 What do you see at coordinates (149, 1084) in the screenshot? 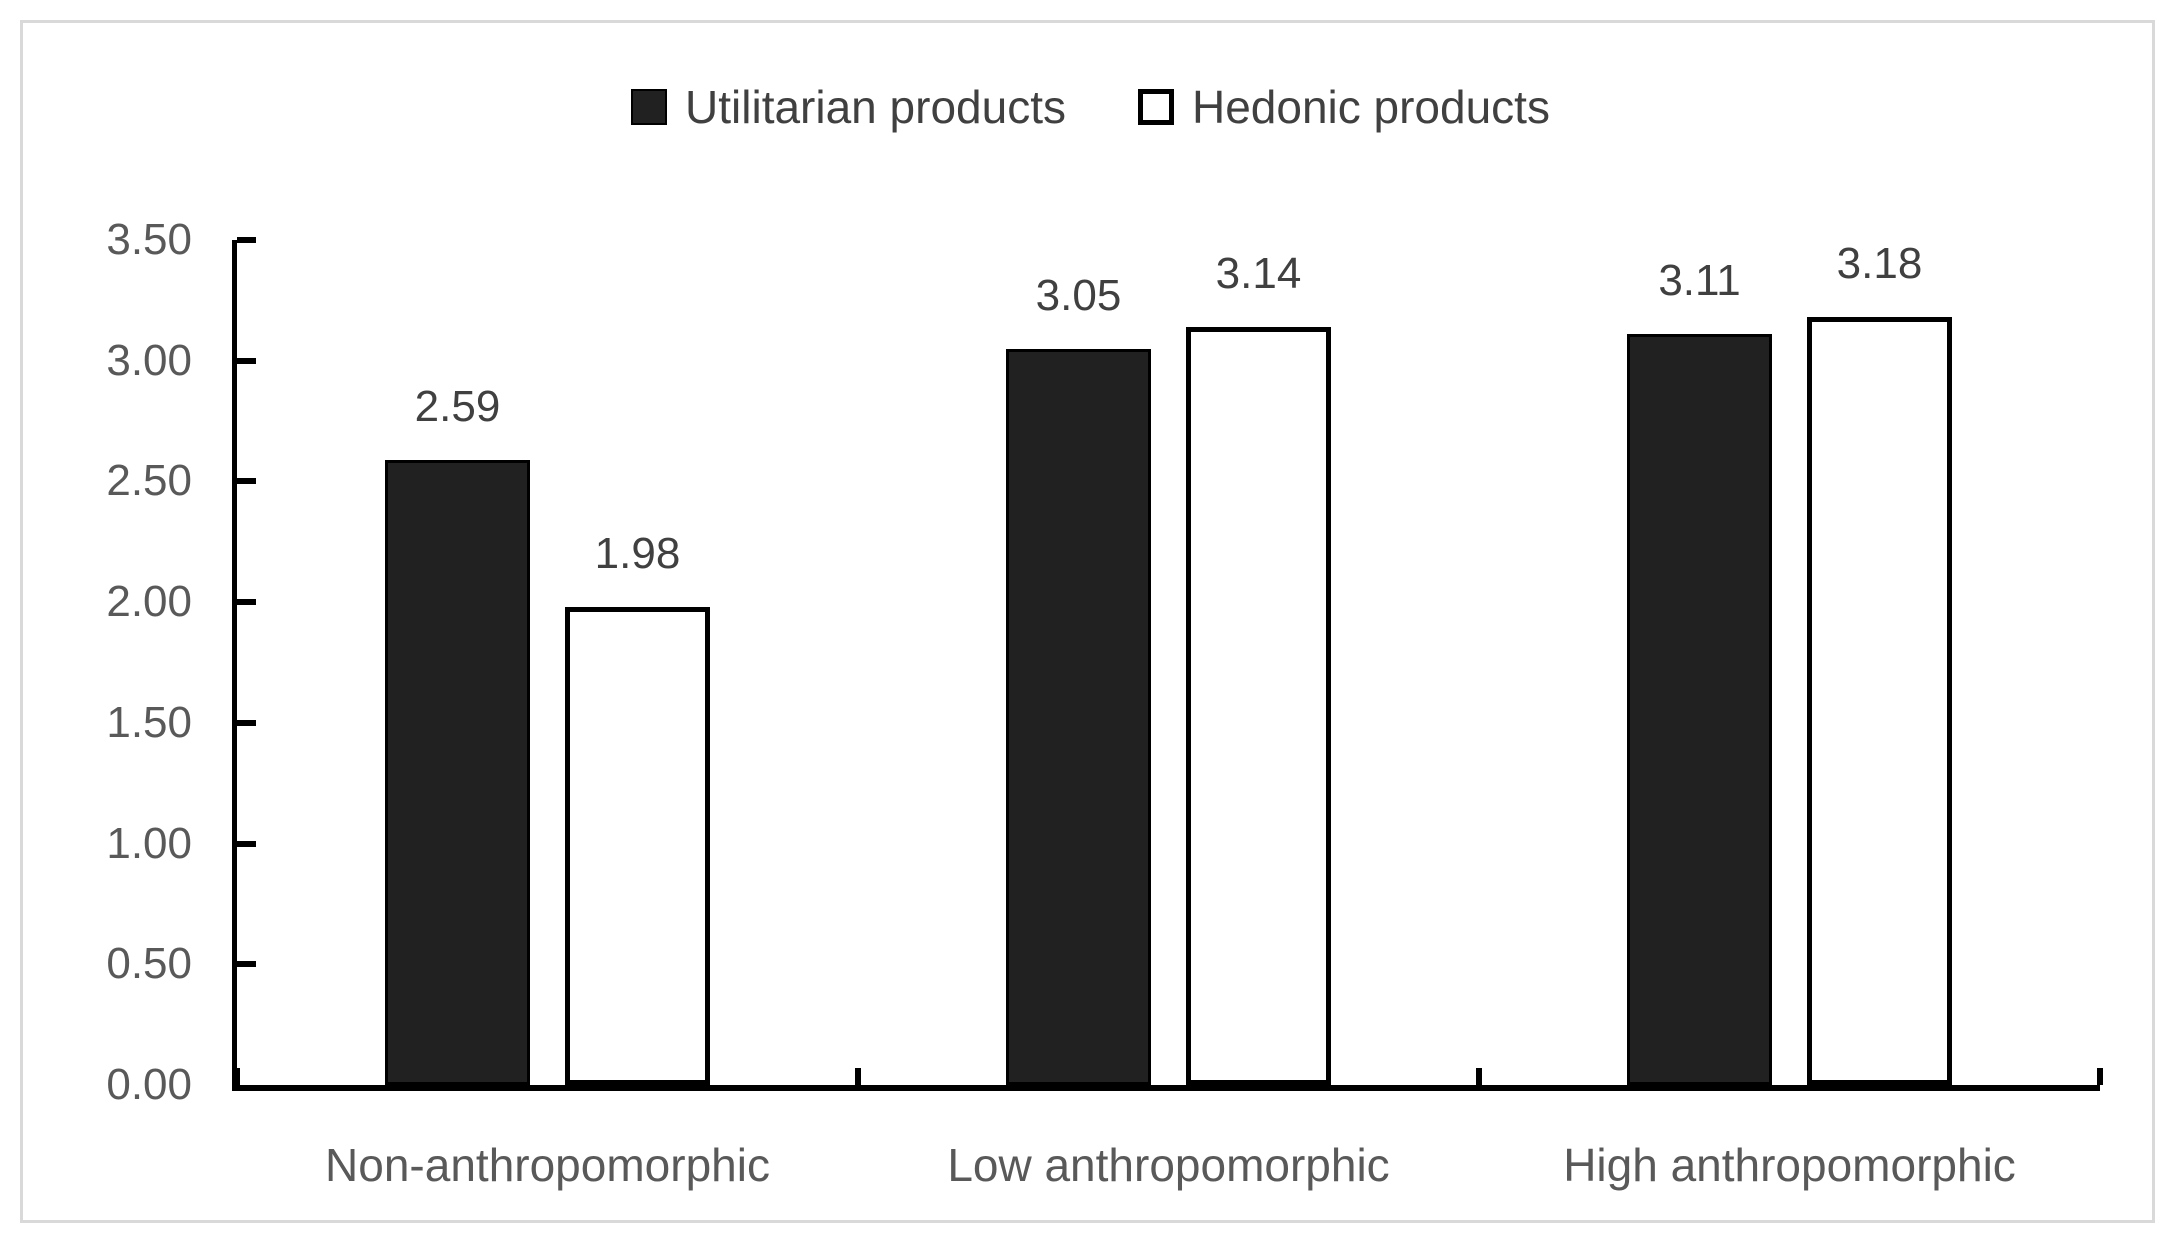
I see `y-axis-tick-label: 0.00` at bounding box center [149, 1084].